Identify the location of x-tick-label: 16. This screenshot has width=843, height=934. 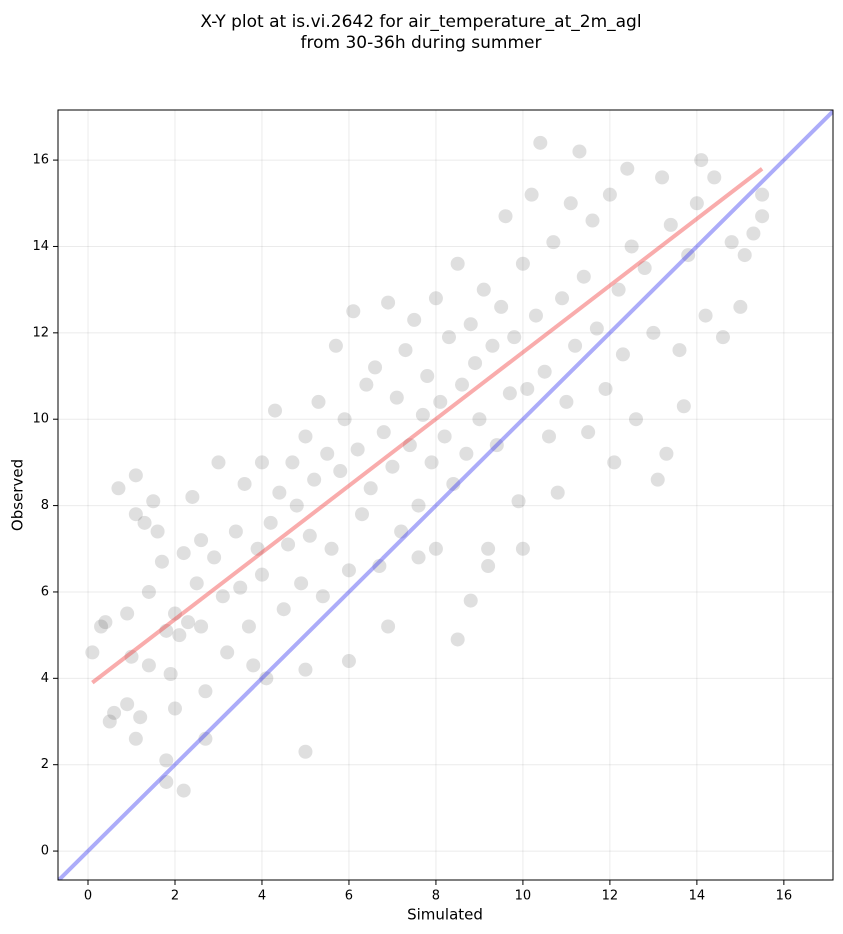
(784, 896).